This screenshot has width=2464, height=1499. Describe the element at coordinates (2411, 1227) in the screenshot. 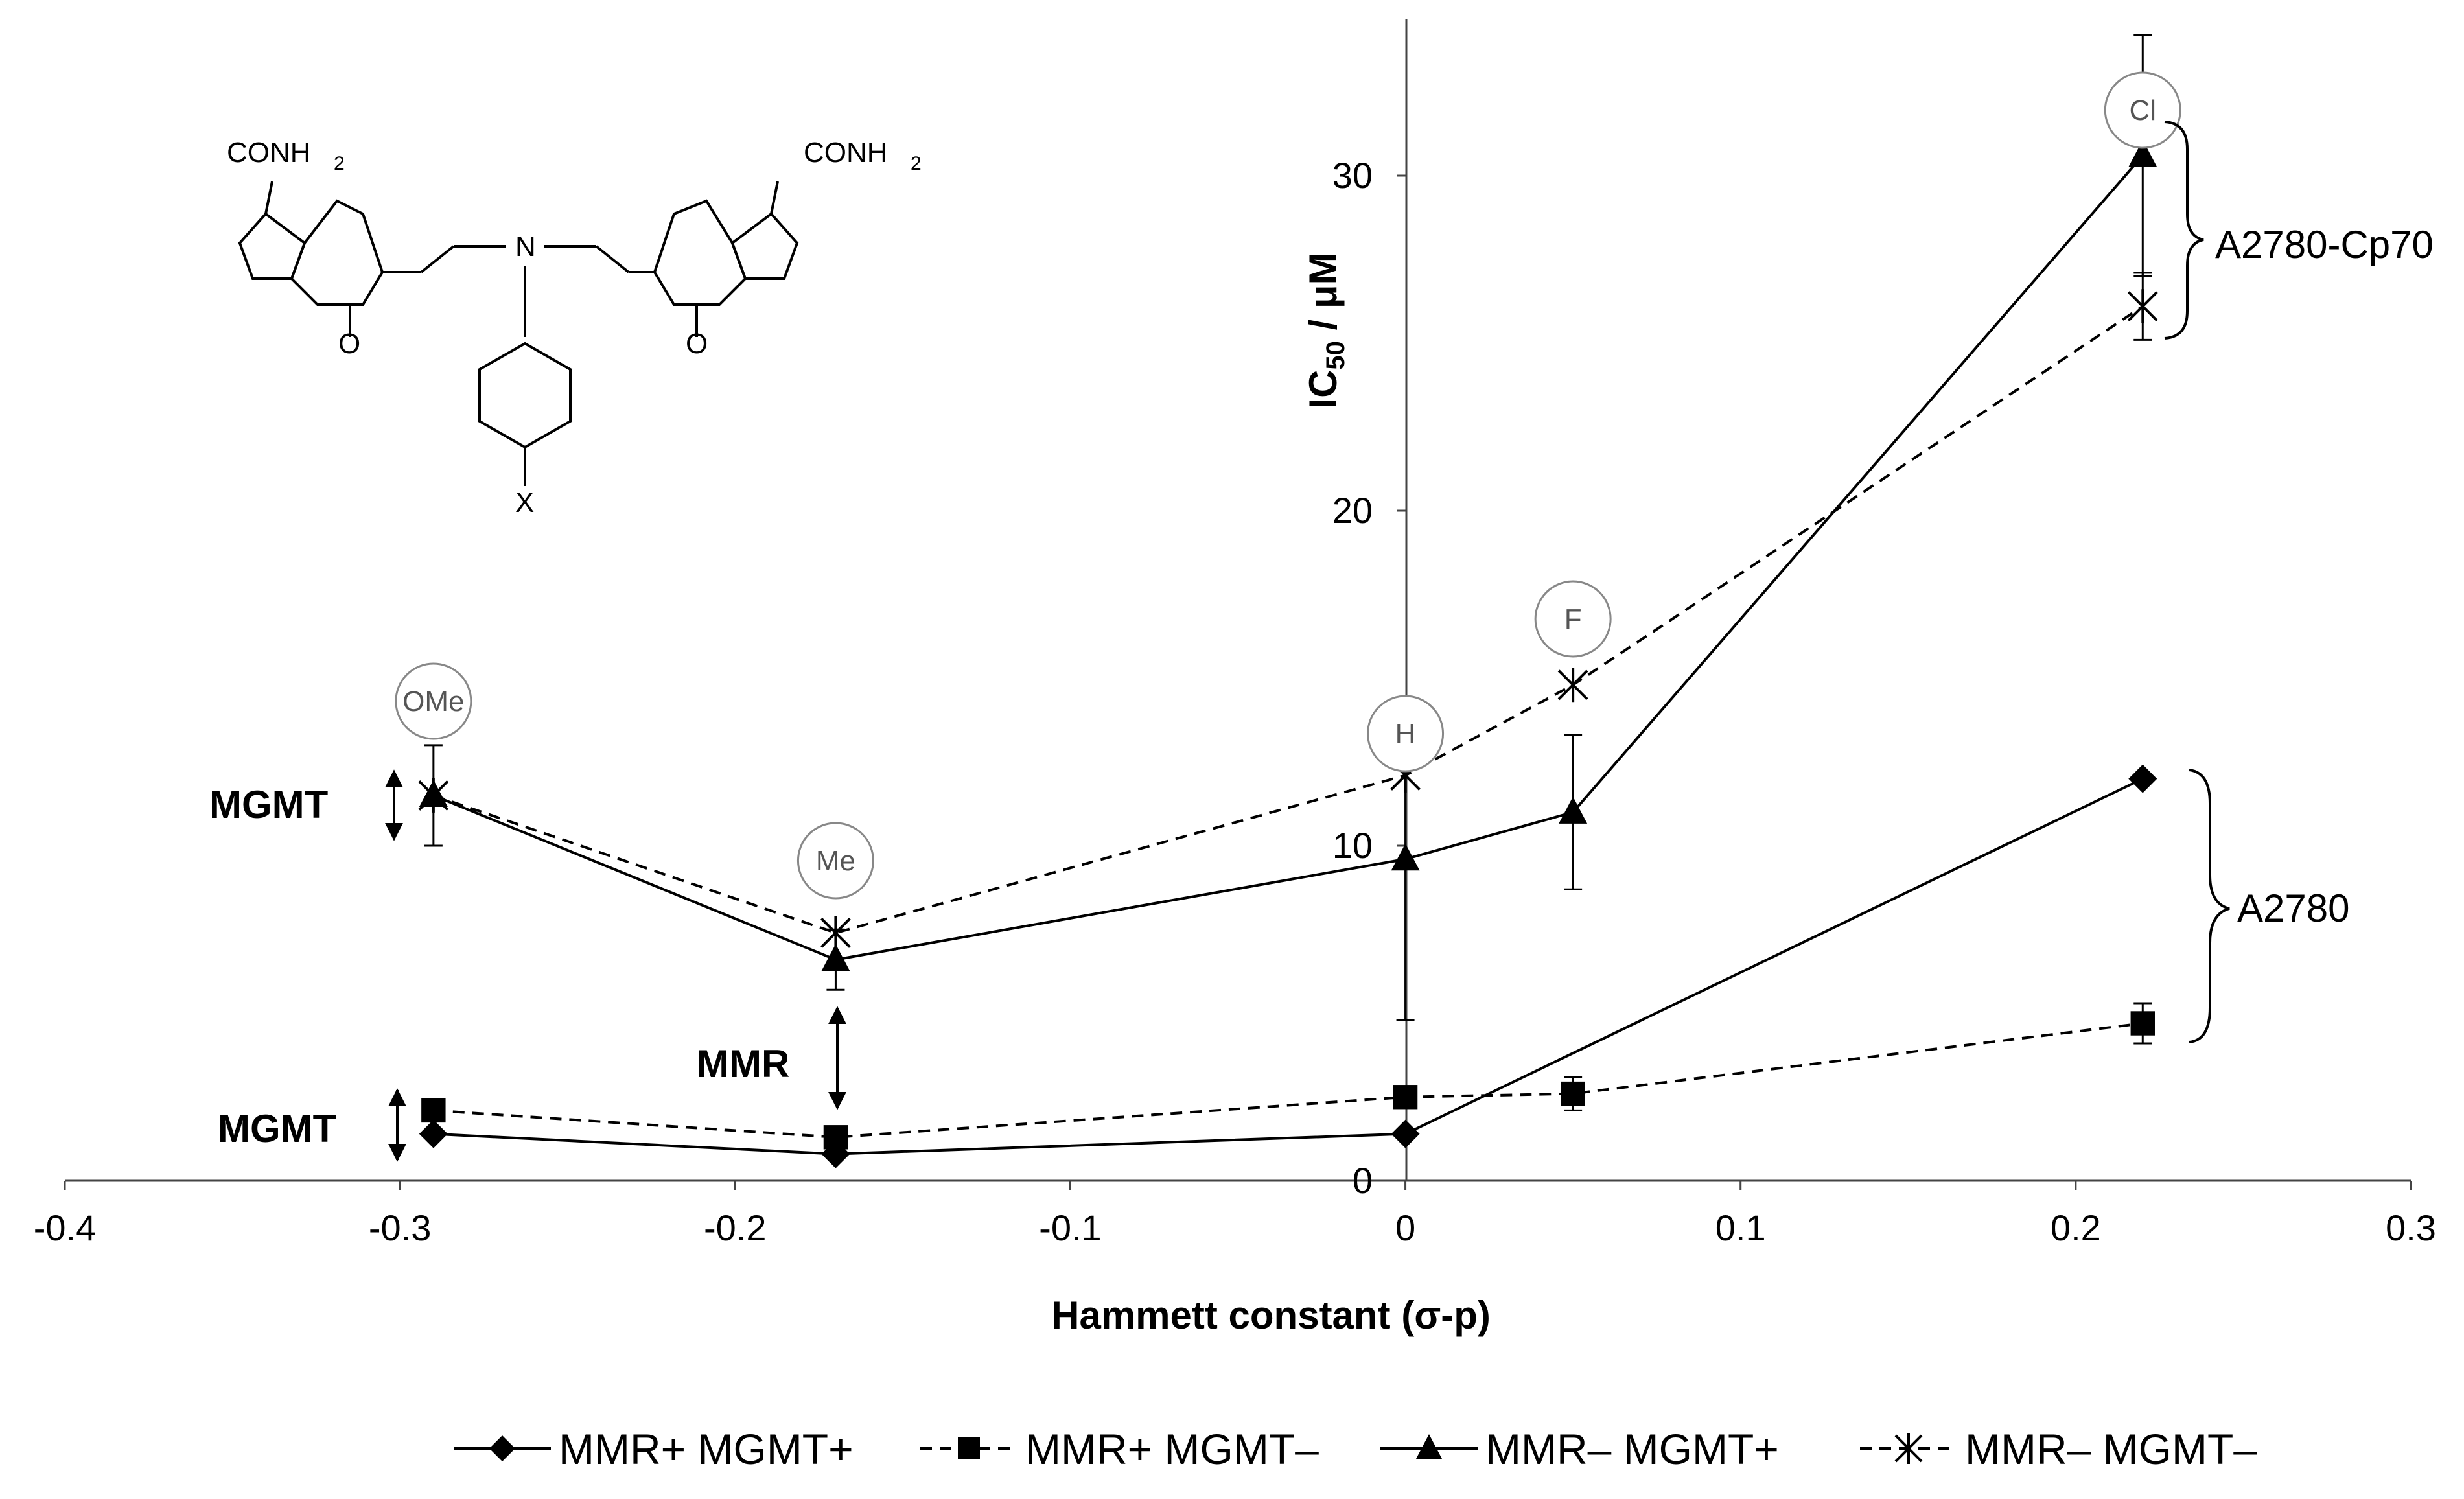

I see `x-tick-label: 0.3` at that location.